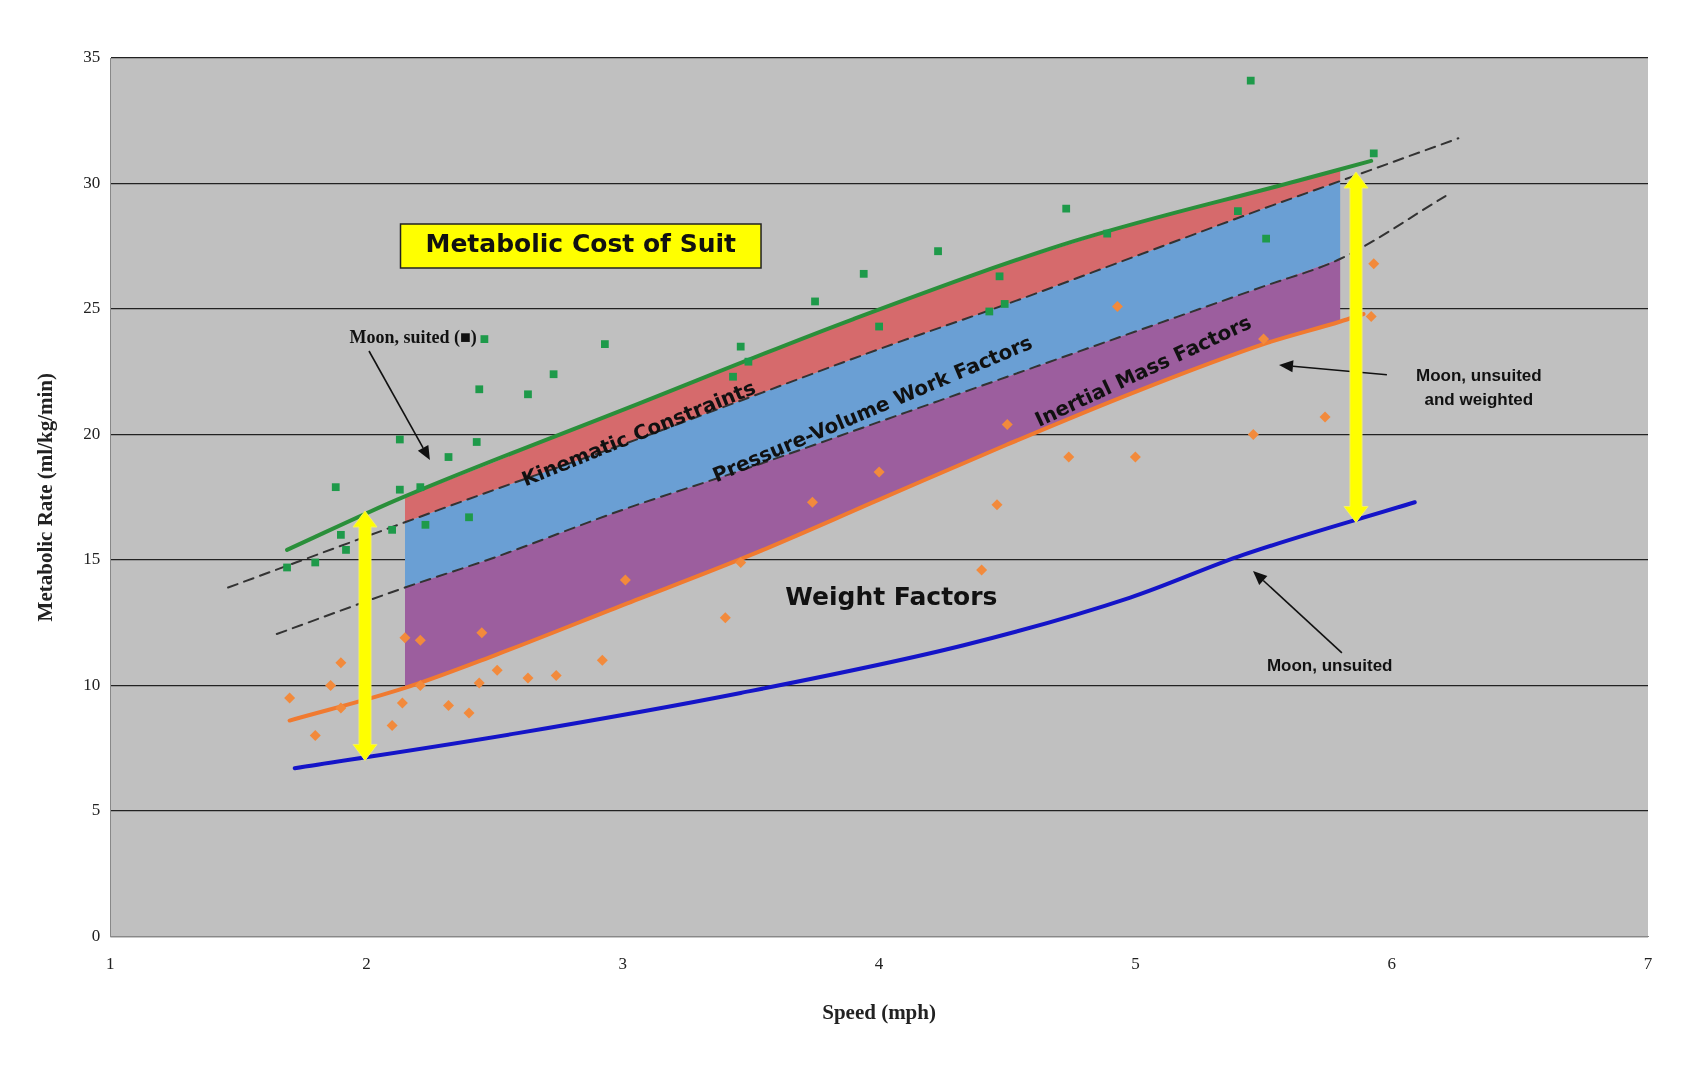  Describe the element at coordinates (1648, 964) in the screenshot. I see `x-tick-label: 7` at that location.